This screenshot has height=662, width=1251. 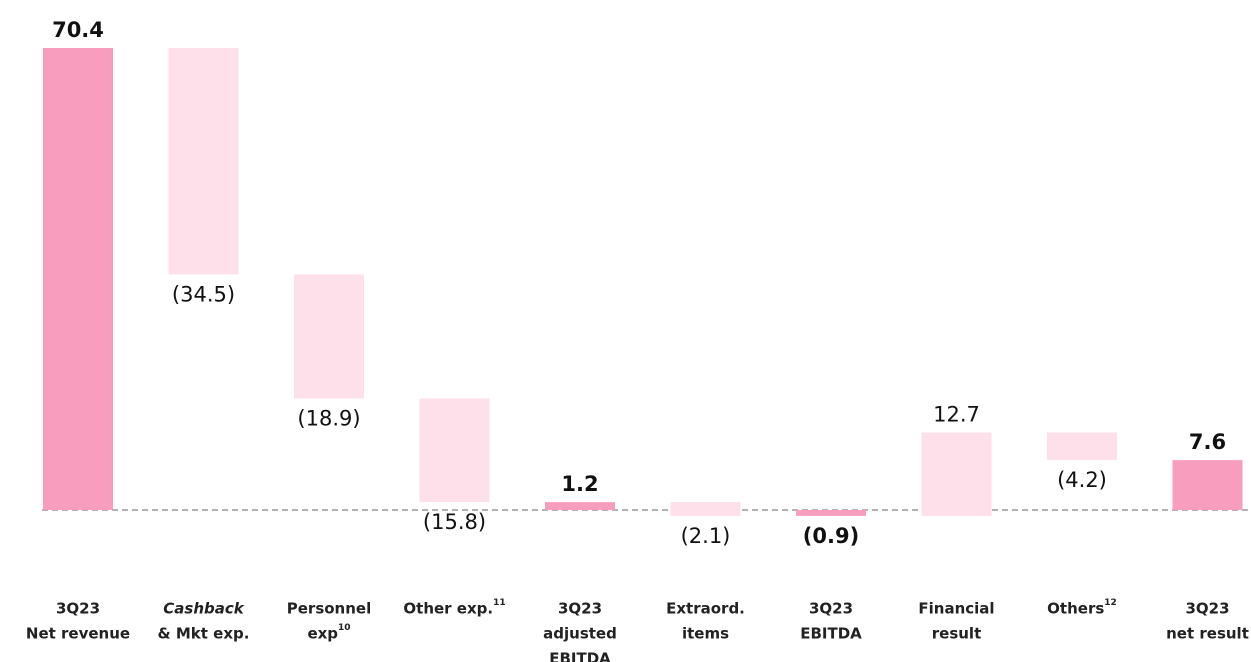 I want to click on x-tick-label: adjusted, so click(x=580, y=634).